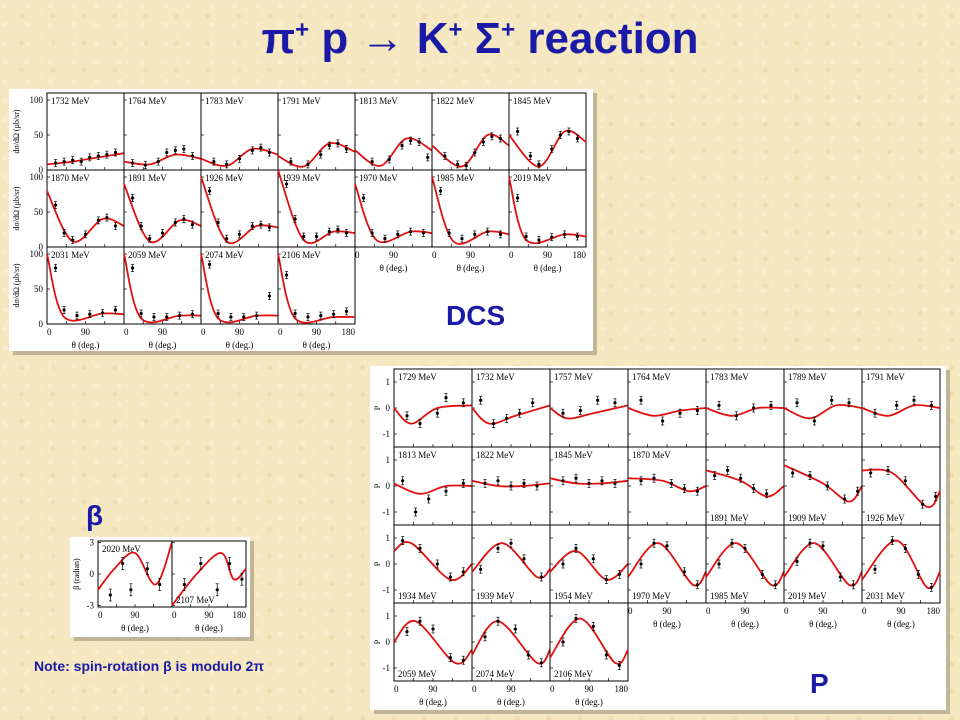  What do you see at coordinates (85, 208) in the screenshot?
I see `chart-panel: 1870 MeV` at bounding box center [85, 208].